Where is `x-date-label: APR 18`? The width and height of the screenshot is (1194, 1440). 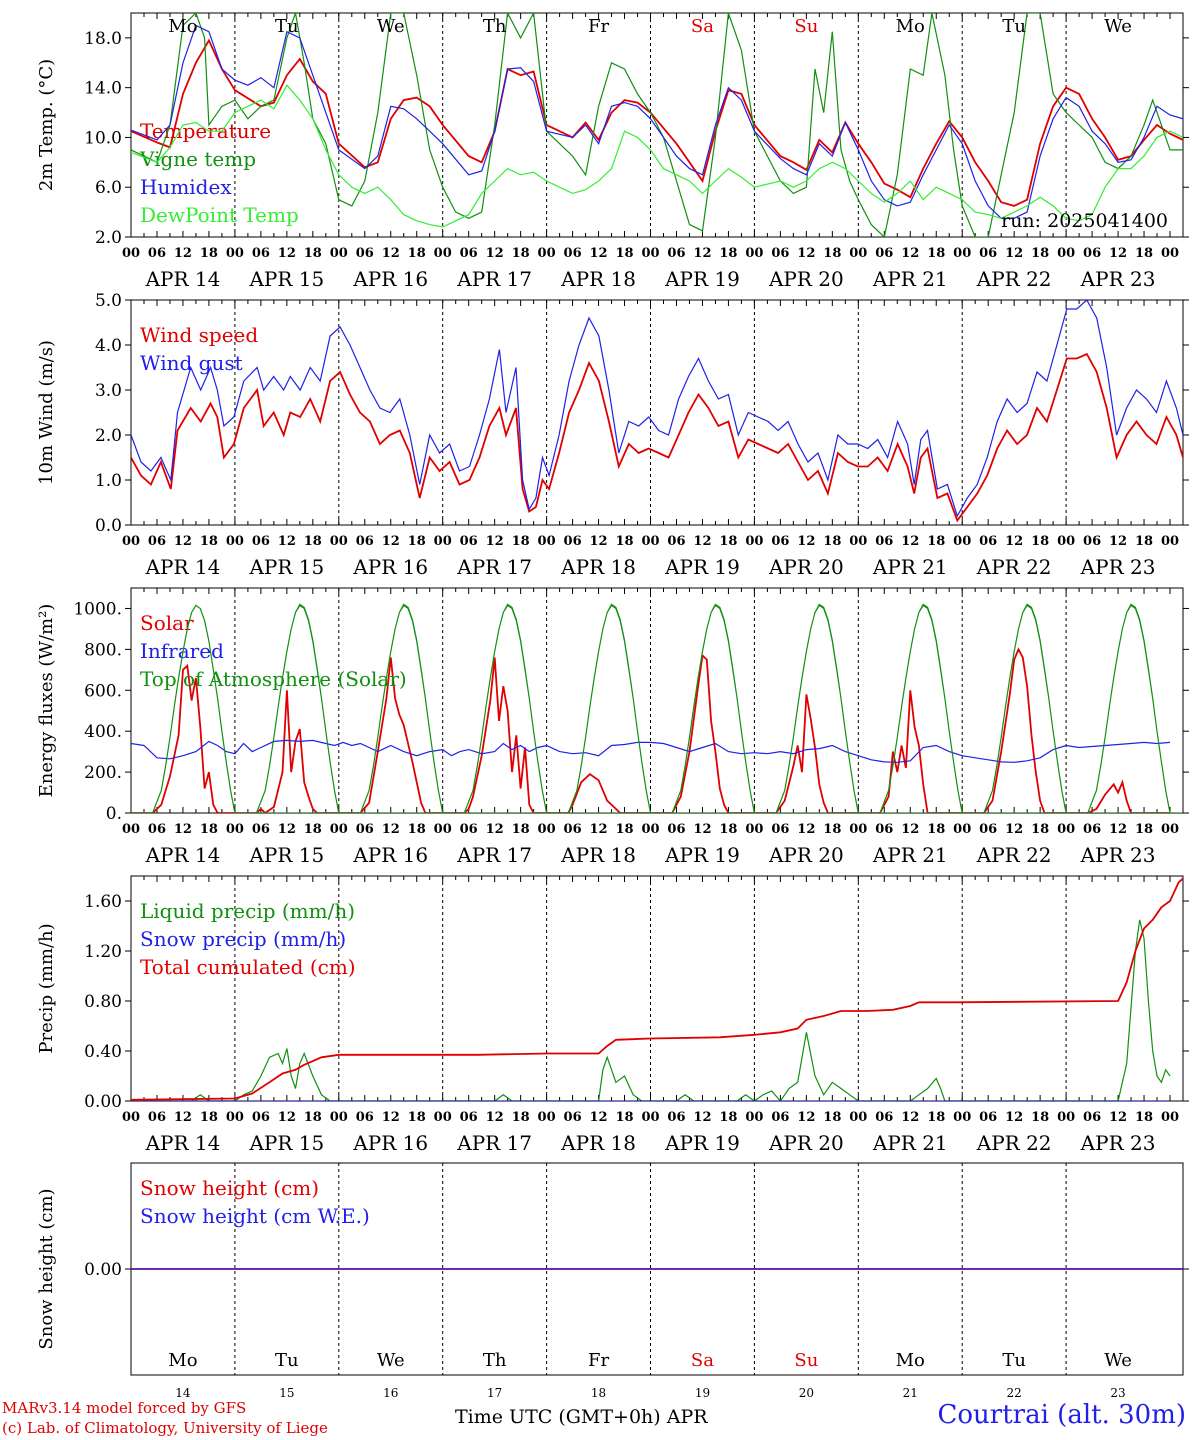 x-date-label: APR 18 is located at coordinates (598, 855).